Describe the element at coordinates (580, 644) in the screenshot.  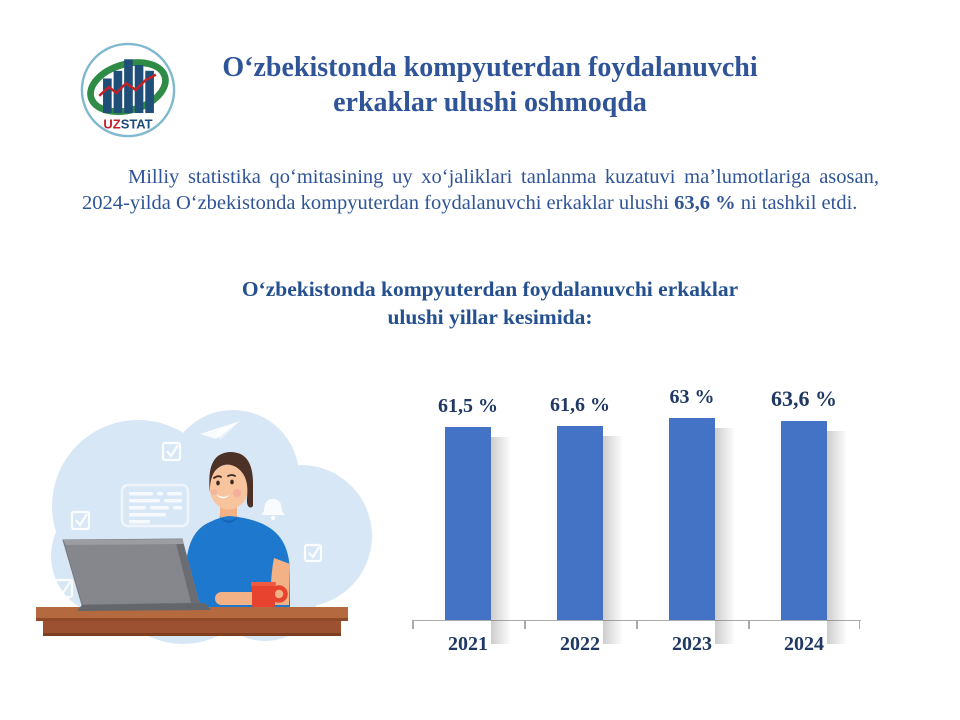
I see `x-axis-label: 2022` at that location.